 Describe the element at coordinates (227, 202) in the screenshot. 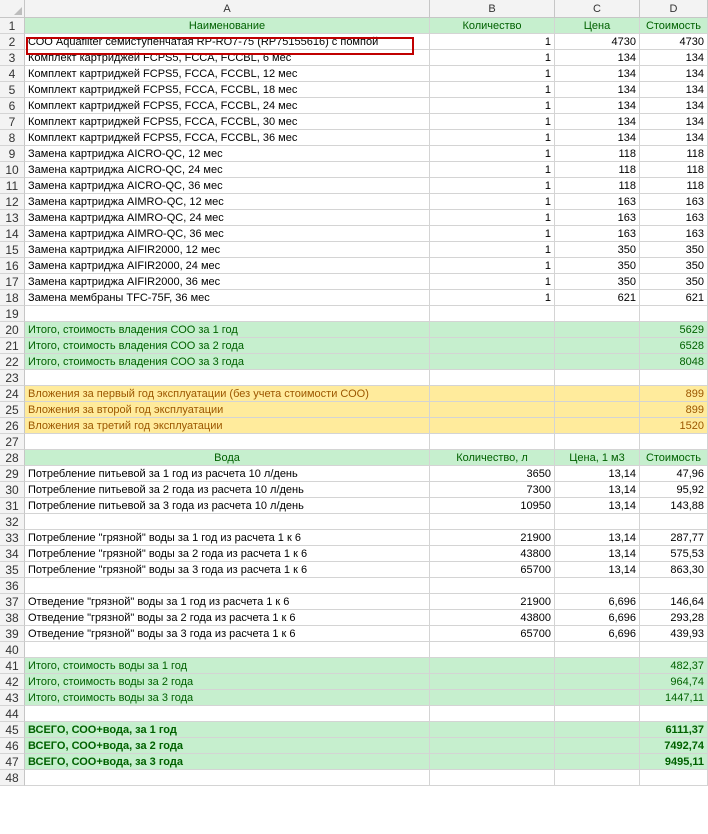

I see `cell-a: Замена картриджа AIMRO-QC, 12 мес` at that location.